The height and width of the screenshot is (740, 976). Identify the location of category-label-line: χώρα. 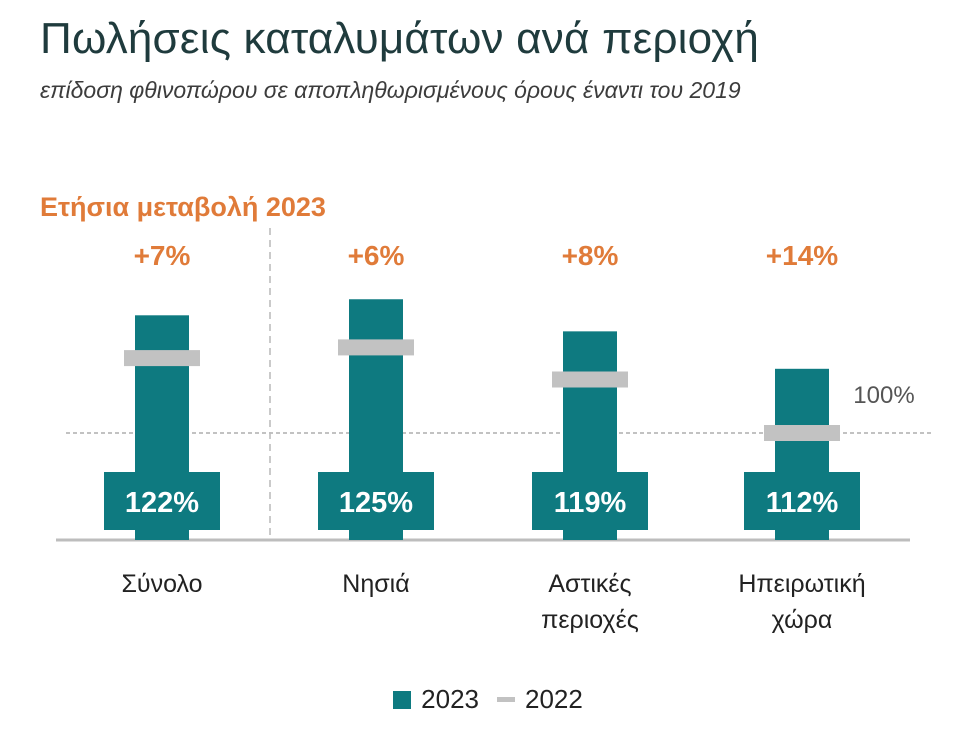
(802, 620).